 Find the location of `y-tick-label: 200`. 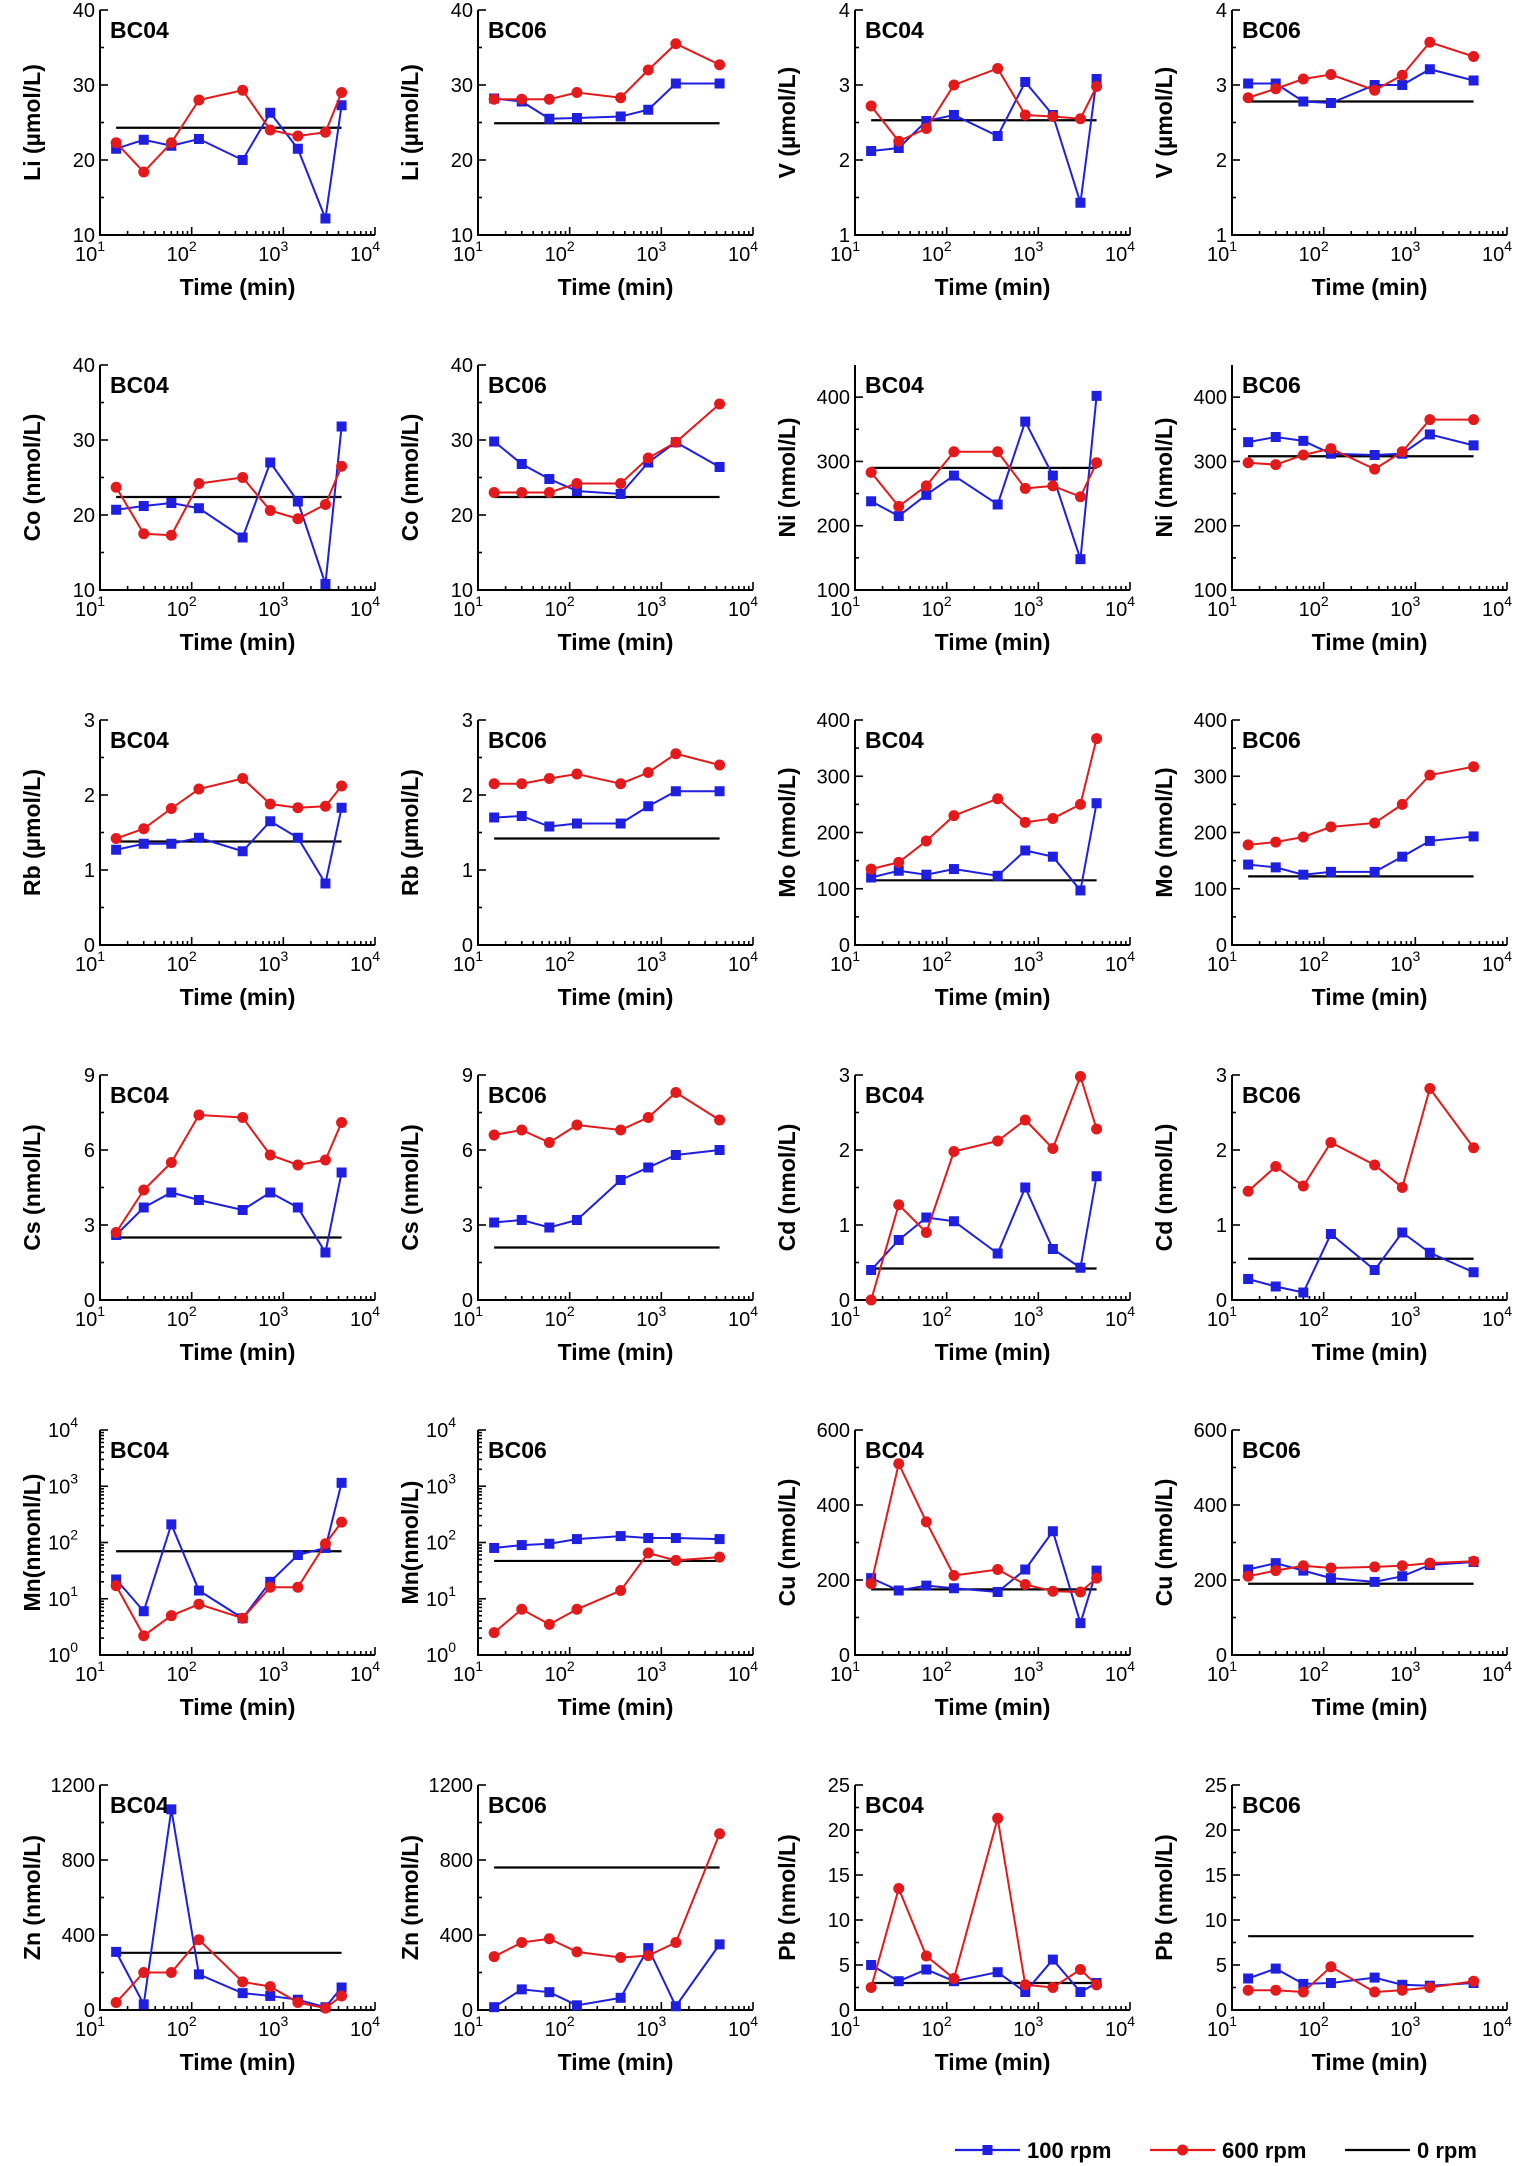

y-tick-label: 200 is located at coordinates (833, 527).